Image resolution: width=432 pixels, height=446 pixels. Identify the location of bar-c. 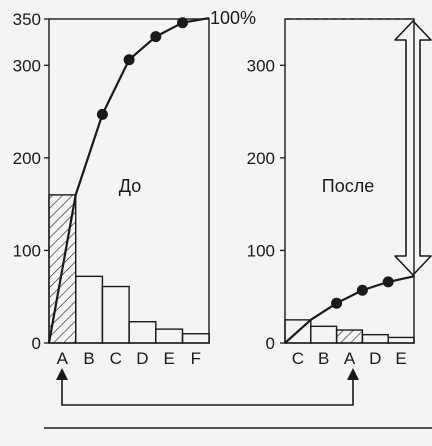
(115, 314).